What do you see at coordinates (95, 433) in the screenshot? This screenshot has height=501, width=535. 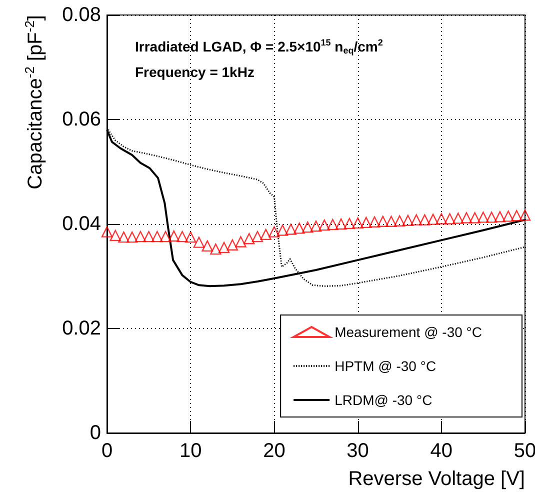 I see `y-tick-label: 0` at bounding box center [95, 433].